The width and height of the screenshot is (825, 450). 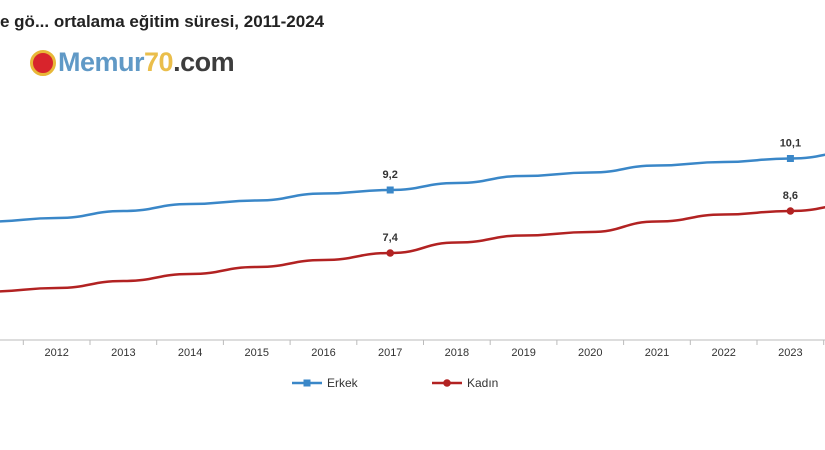 I want to click on x-tick-label: 2013, so click(x=123, y=353).